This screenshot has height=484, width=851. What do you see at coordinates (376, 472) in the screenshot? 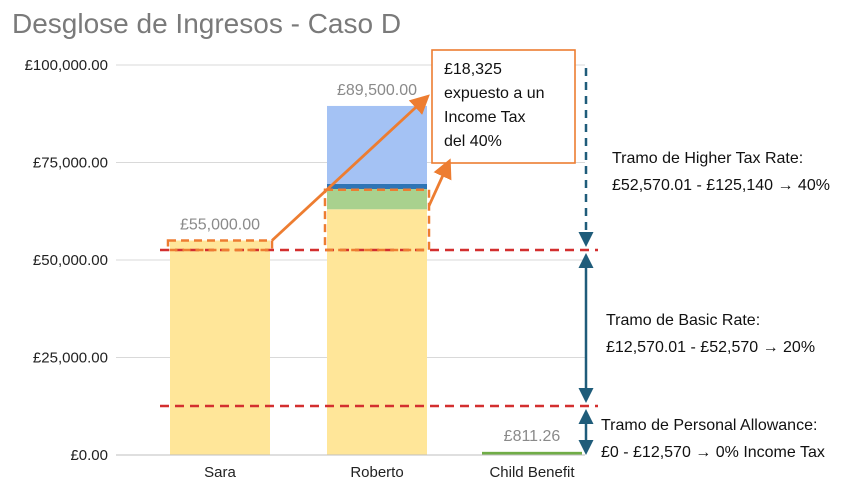
I see `x-tick-label: Roberto` at bounding box center [376, 472].